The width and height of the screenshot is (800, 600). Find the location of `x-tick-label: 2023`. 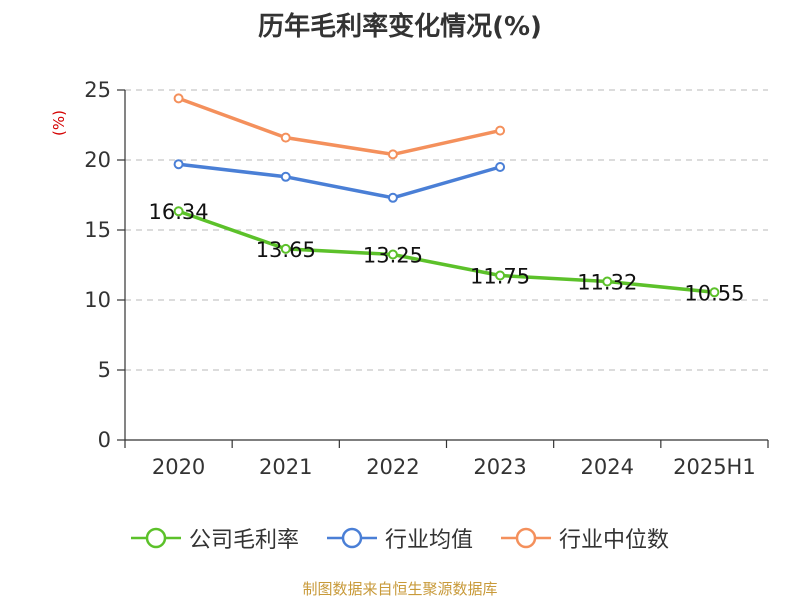

x-tick-label: 2023 is located at coordinates (499, 467).